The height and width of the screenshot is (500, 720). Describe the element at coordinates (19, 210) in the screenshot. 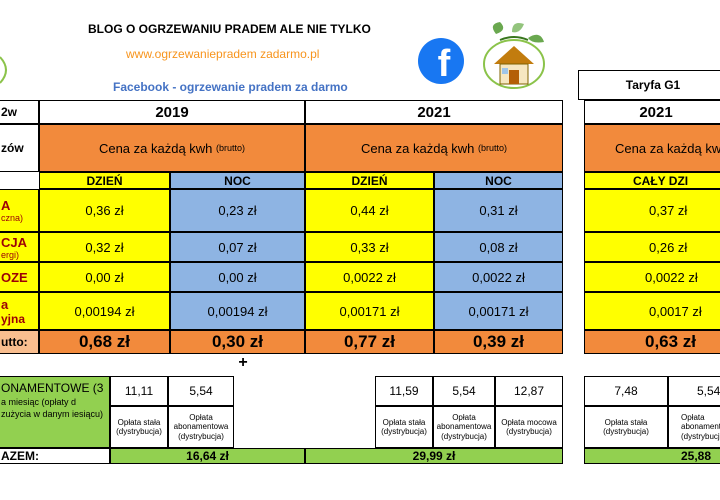

I see `row-label-energy: A czna)` at that location.